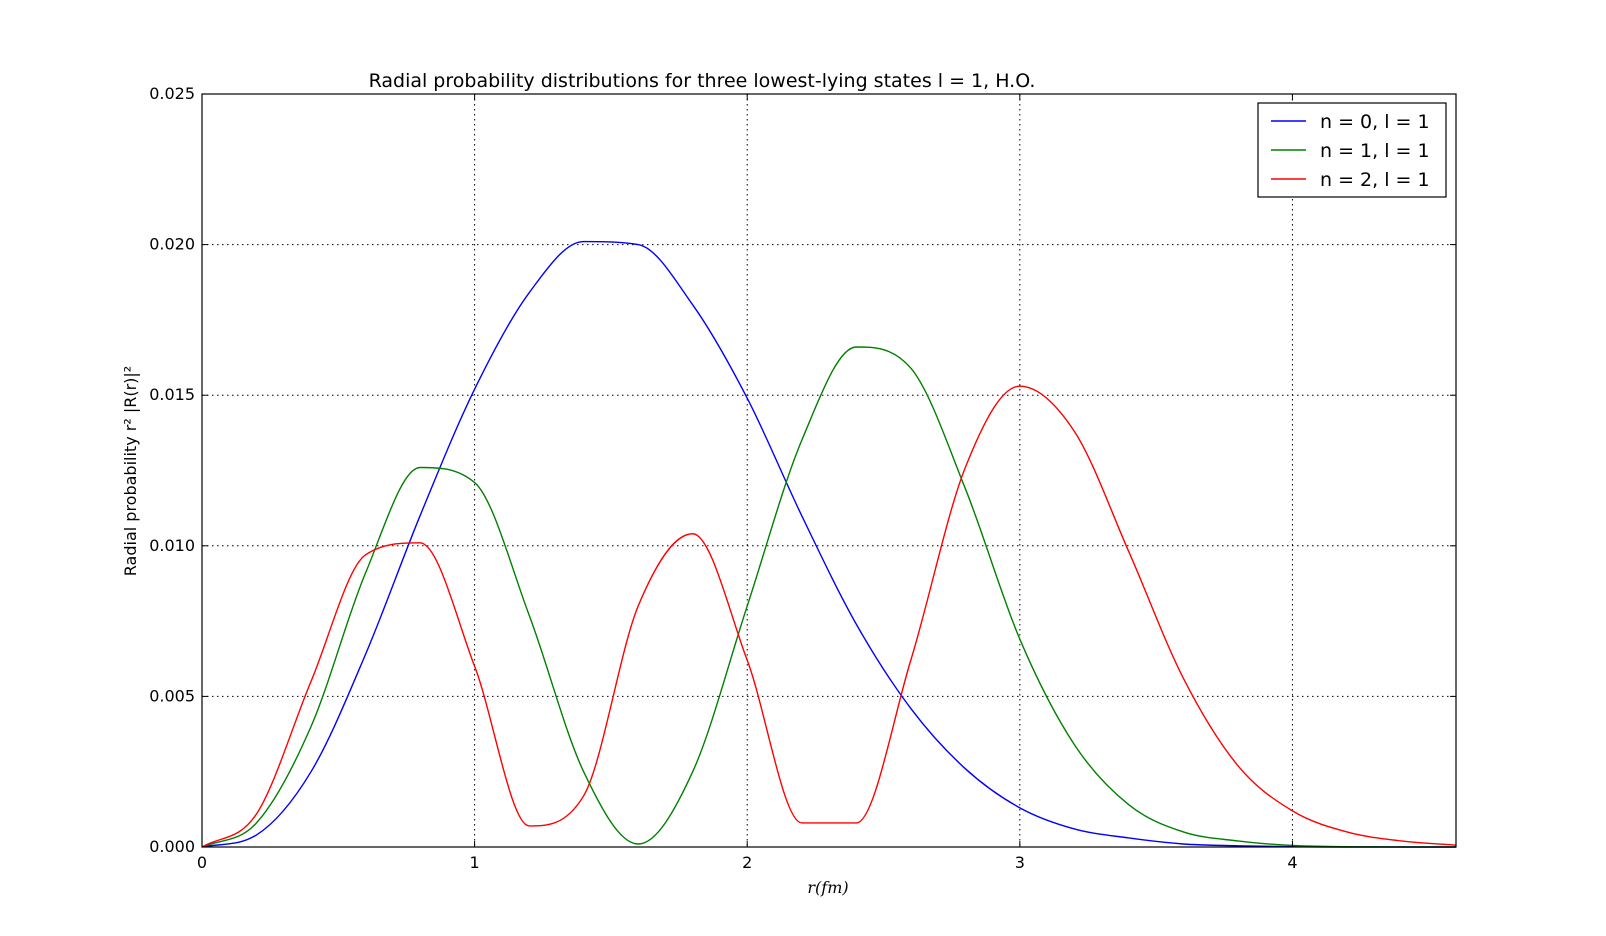  I want to click on legend: n = 0, l = 1 n = 1, l = 1 n = 2, l = 1, so click(1352, 150).